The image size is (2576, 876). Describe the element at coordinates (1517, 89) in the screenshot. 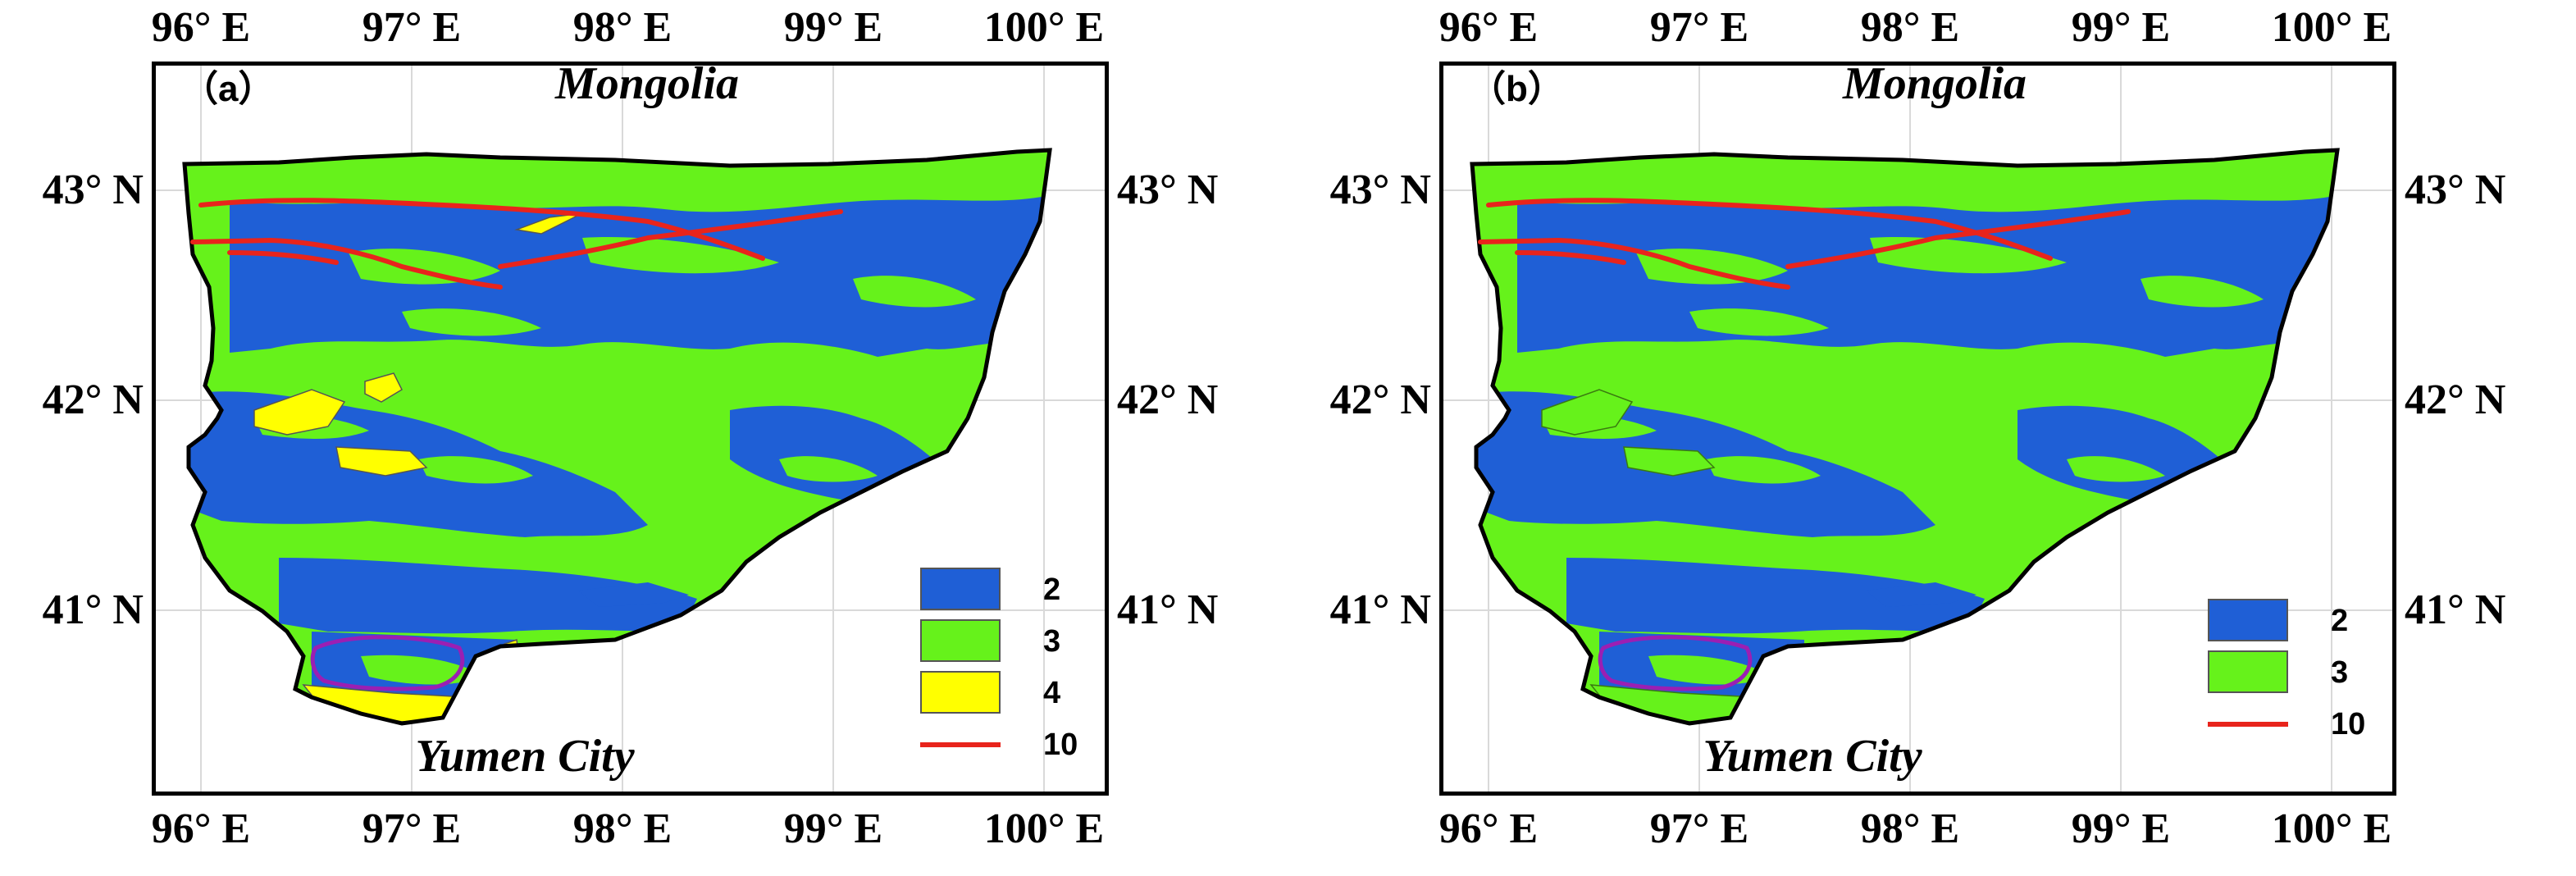

I see `panel-label: （b）` at that location.